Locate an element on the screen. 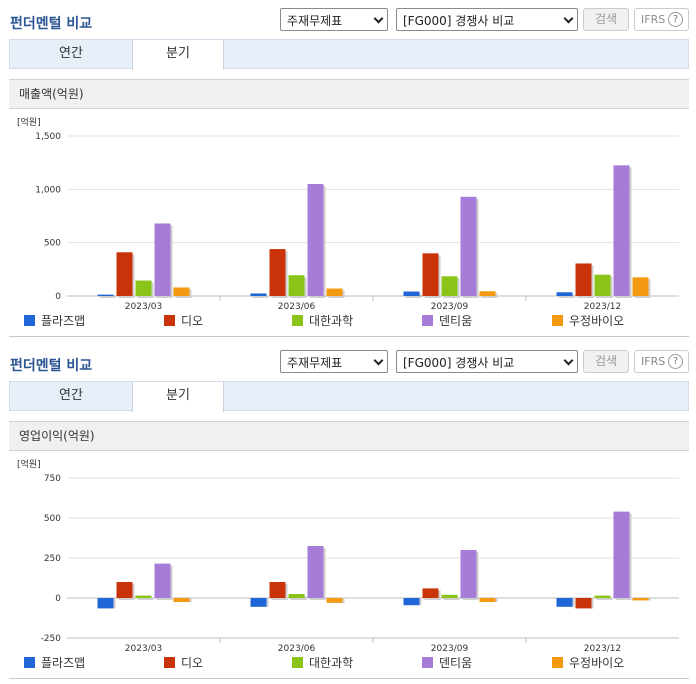 This screenshot has width=696, height=684. x-tick-label: 2023/03 is located at coordinates (143, 649).